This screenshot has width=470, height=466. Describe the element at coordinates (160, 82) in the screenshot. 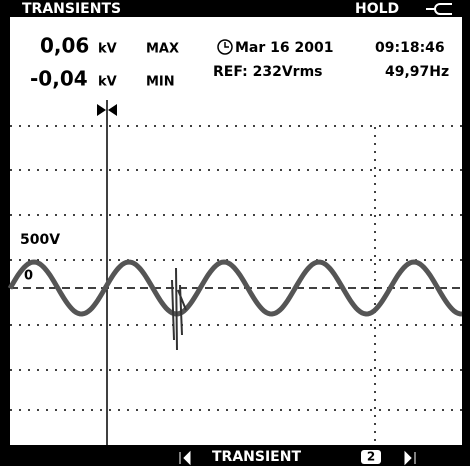

I see `min-label: MIN` at that location.